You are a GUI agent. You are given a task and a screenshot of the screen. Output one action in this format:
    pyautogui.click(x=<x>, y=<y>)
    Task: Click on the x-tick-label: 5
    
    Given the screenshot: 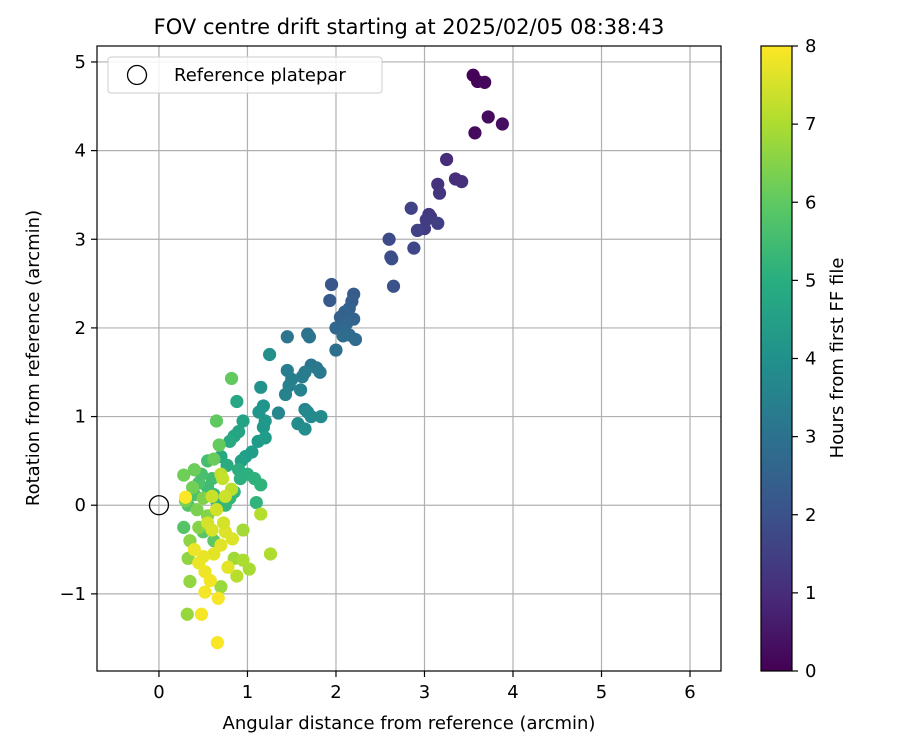 What is the action you would take?
    pyautogui.click(x=601, y=692)
    